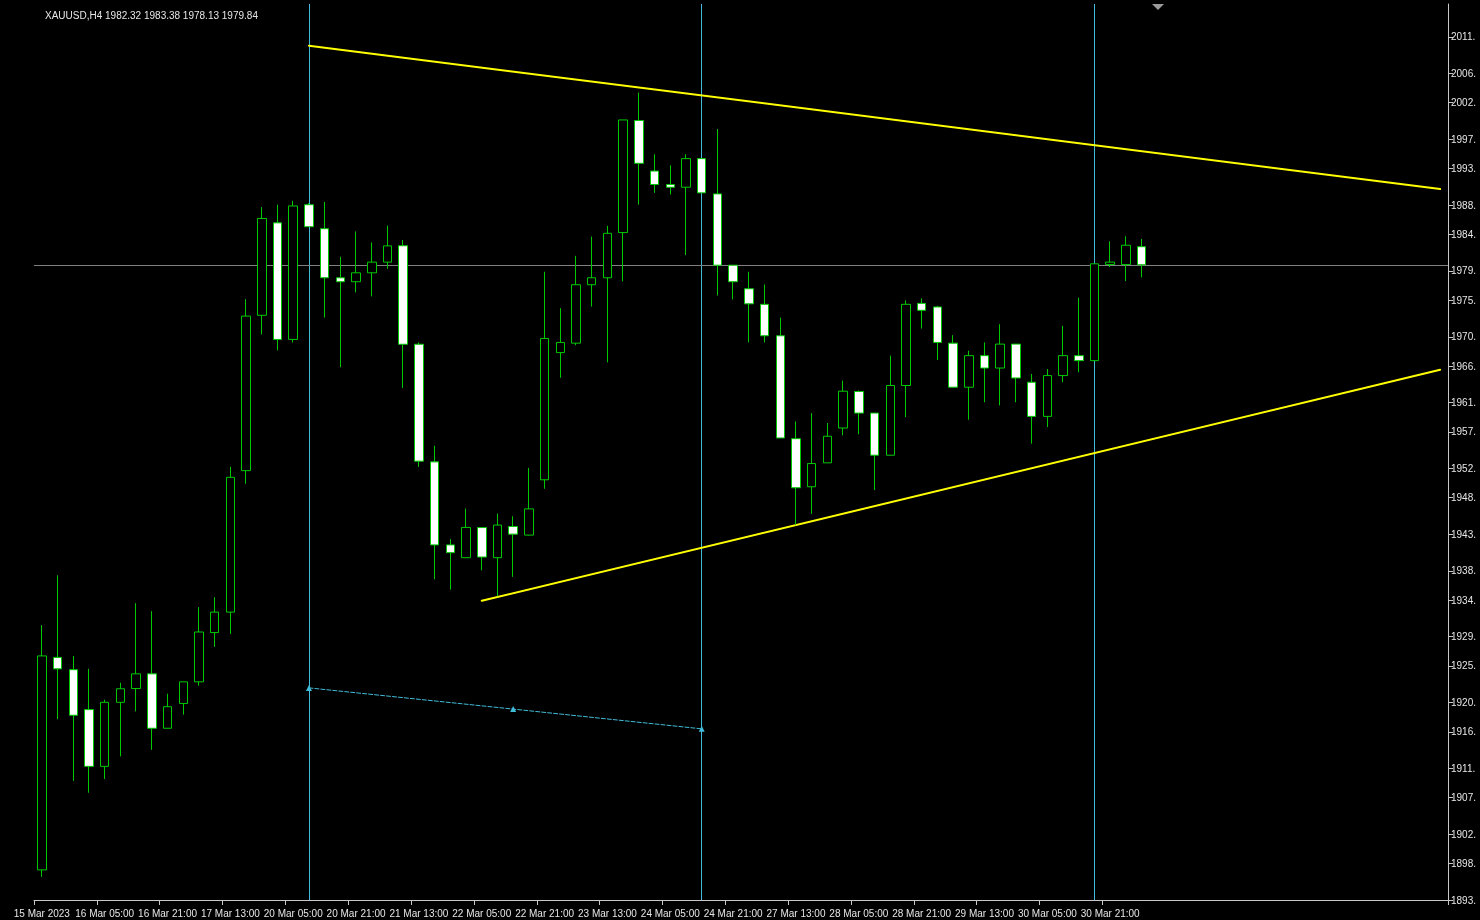  I want to click on y-tick-label: 1934., so click(1464, 600).